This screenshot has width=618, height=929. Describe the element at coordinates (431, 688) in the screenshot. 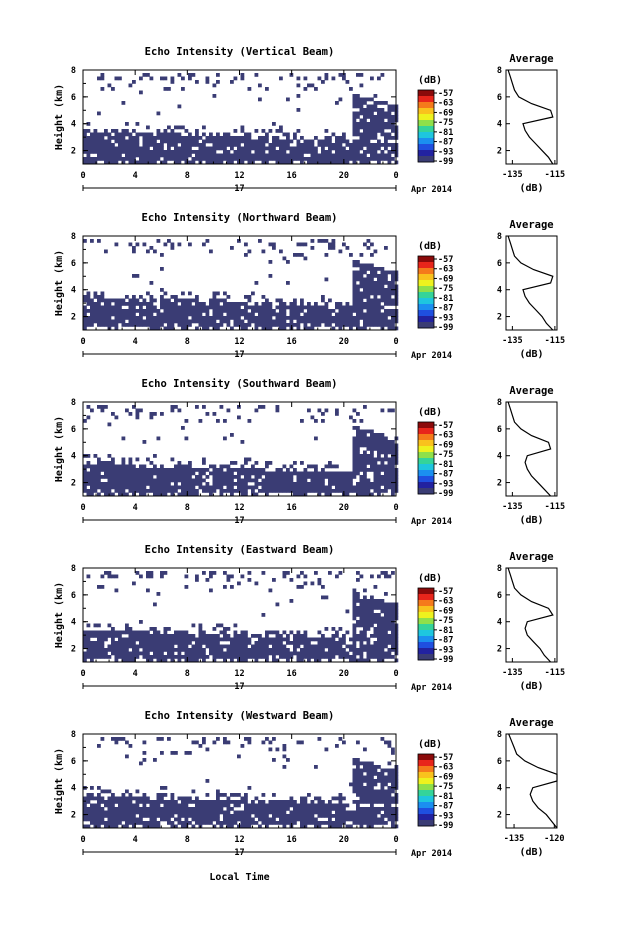

I see `date-label: Apr 2014` at that location.